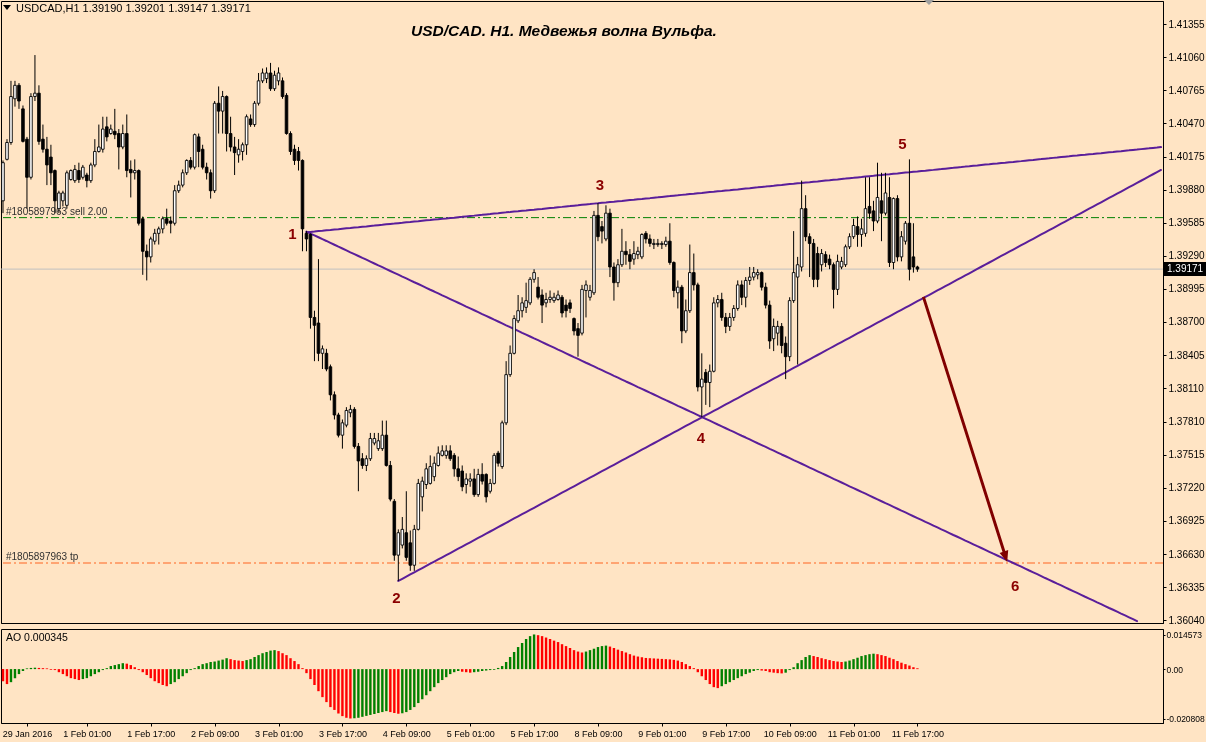  Describe the element at coordinates (1184, 635) in the screenshot. I see `y-tick-label: 0.014573` at that location.